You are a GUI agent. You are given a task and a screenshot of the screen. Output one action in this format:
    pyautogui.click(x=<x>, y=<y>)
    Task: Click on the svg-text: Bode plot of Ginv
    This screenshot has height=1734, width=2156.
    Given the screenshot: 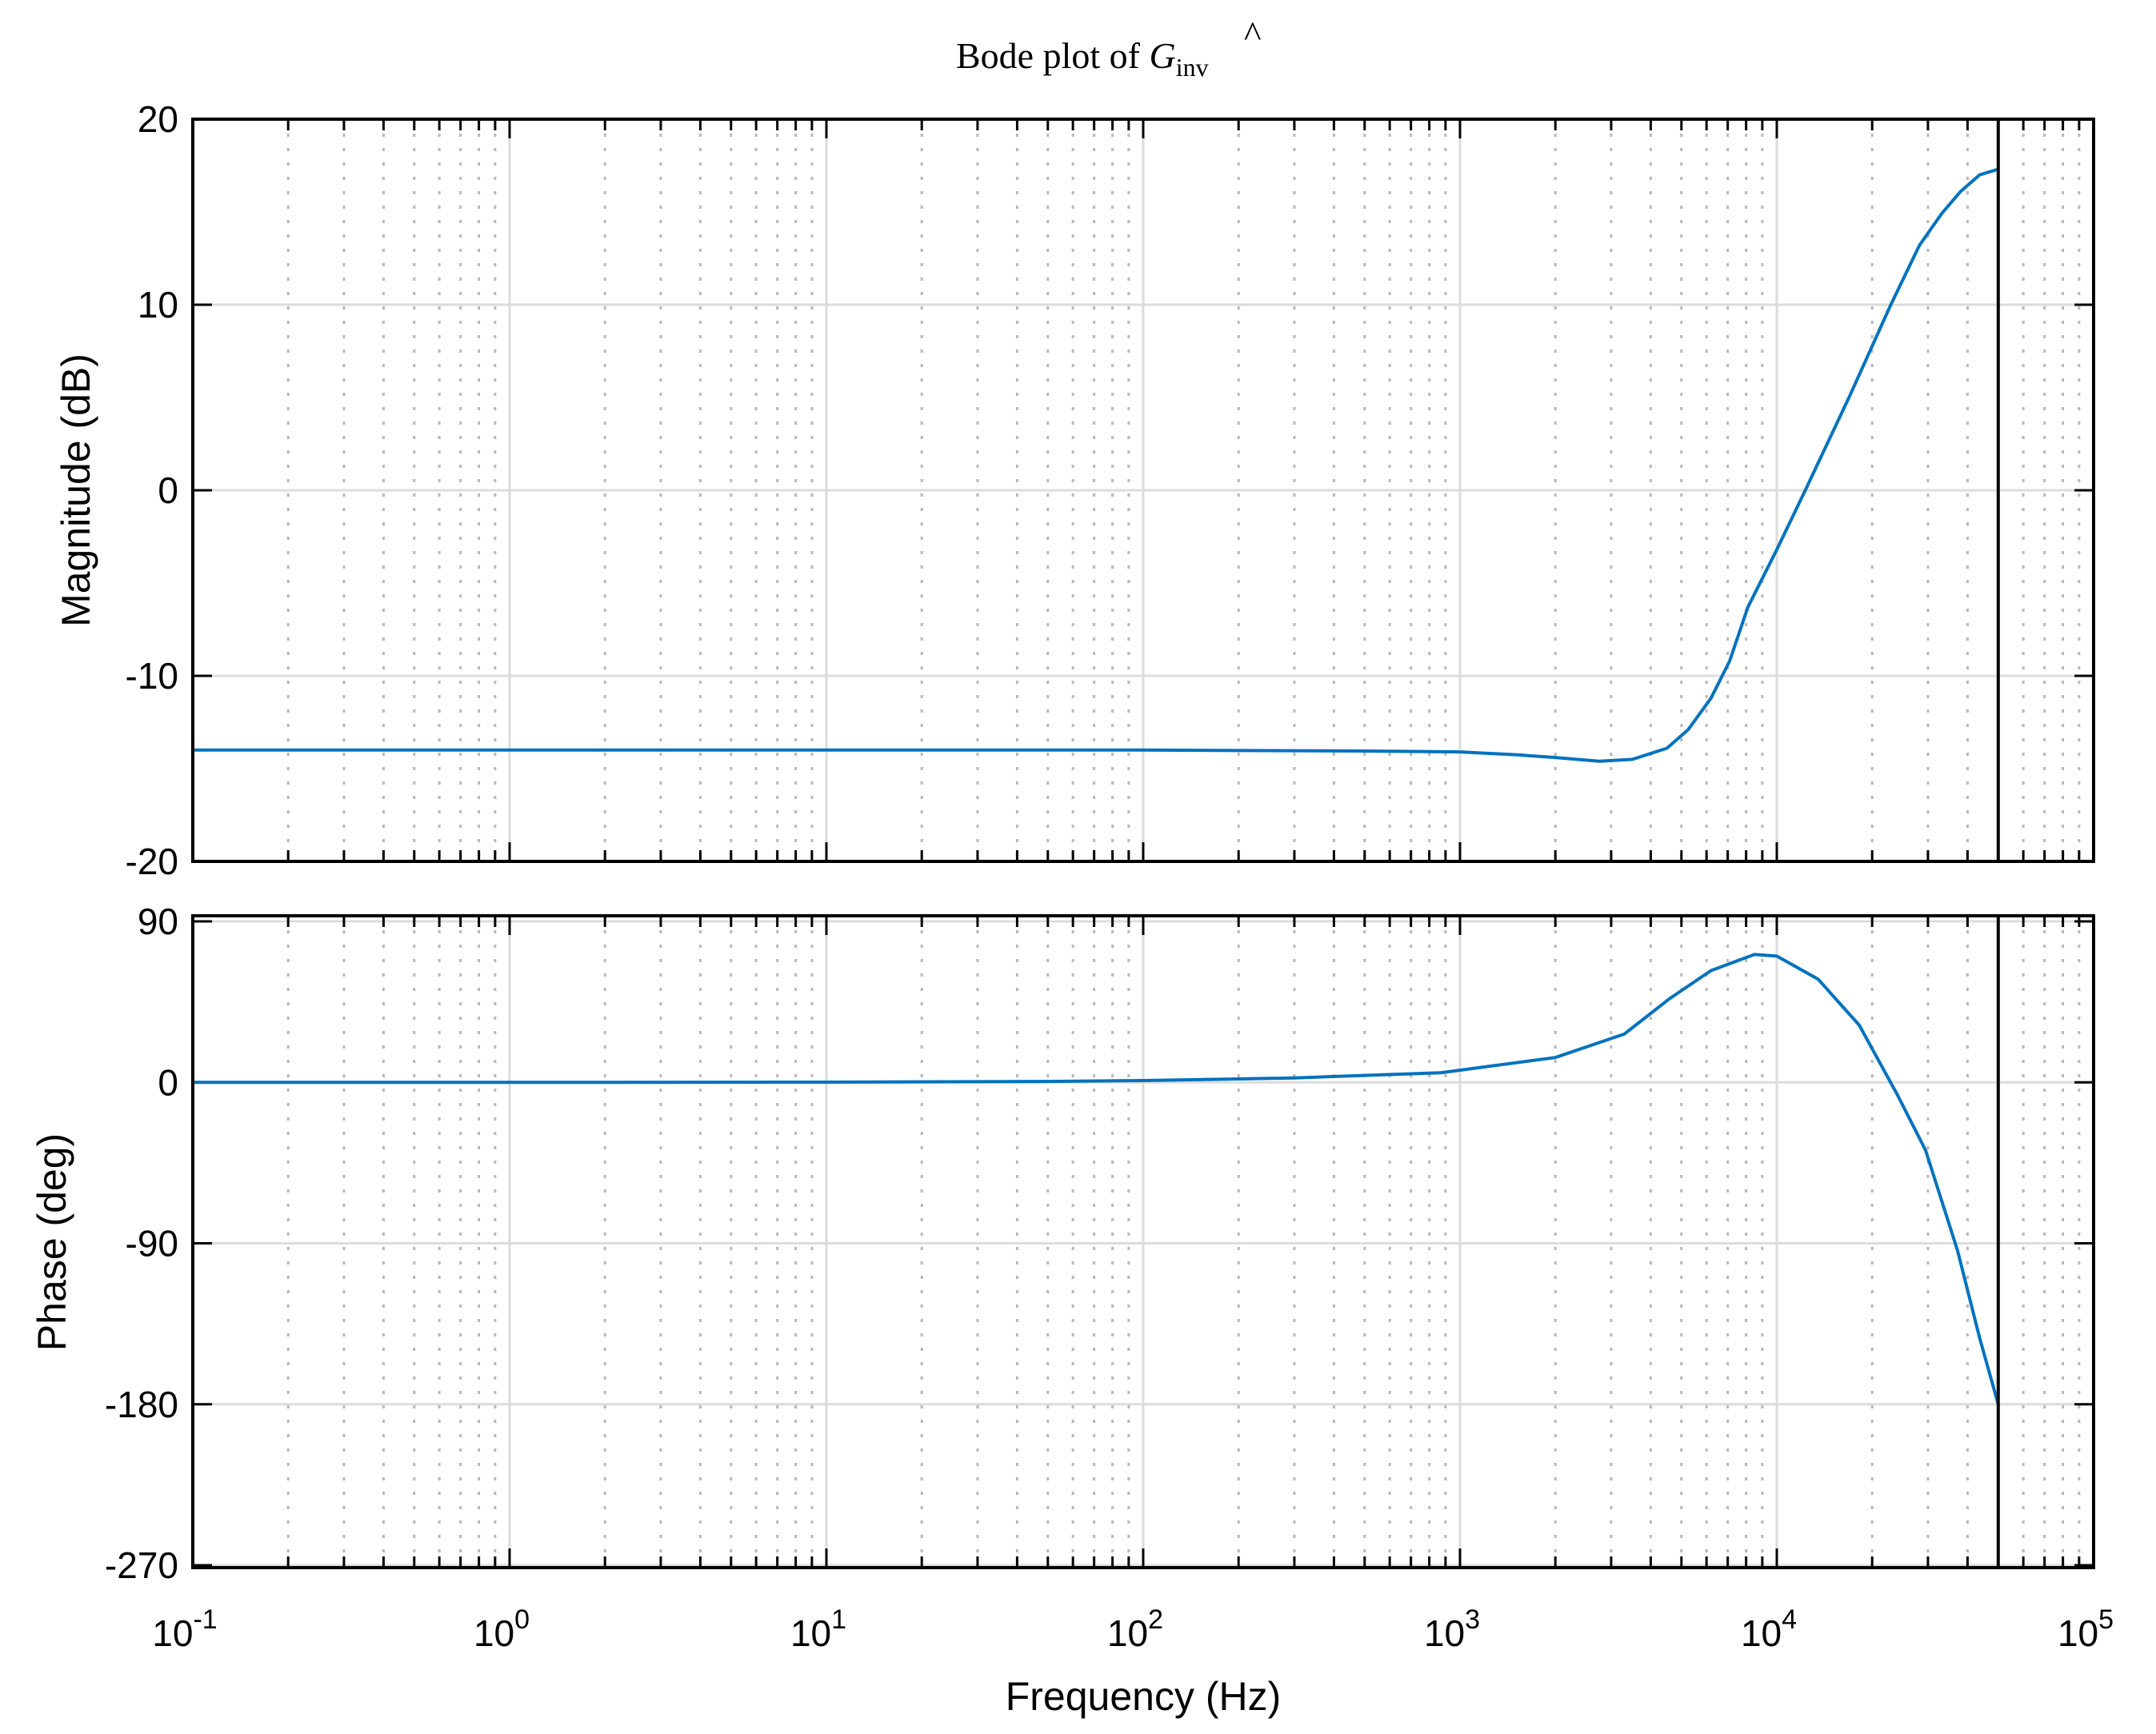 What is the action you would take?
    pyautogui.click(x=1082, y=58)
    